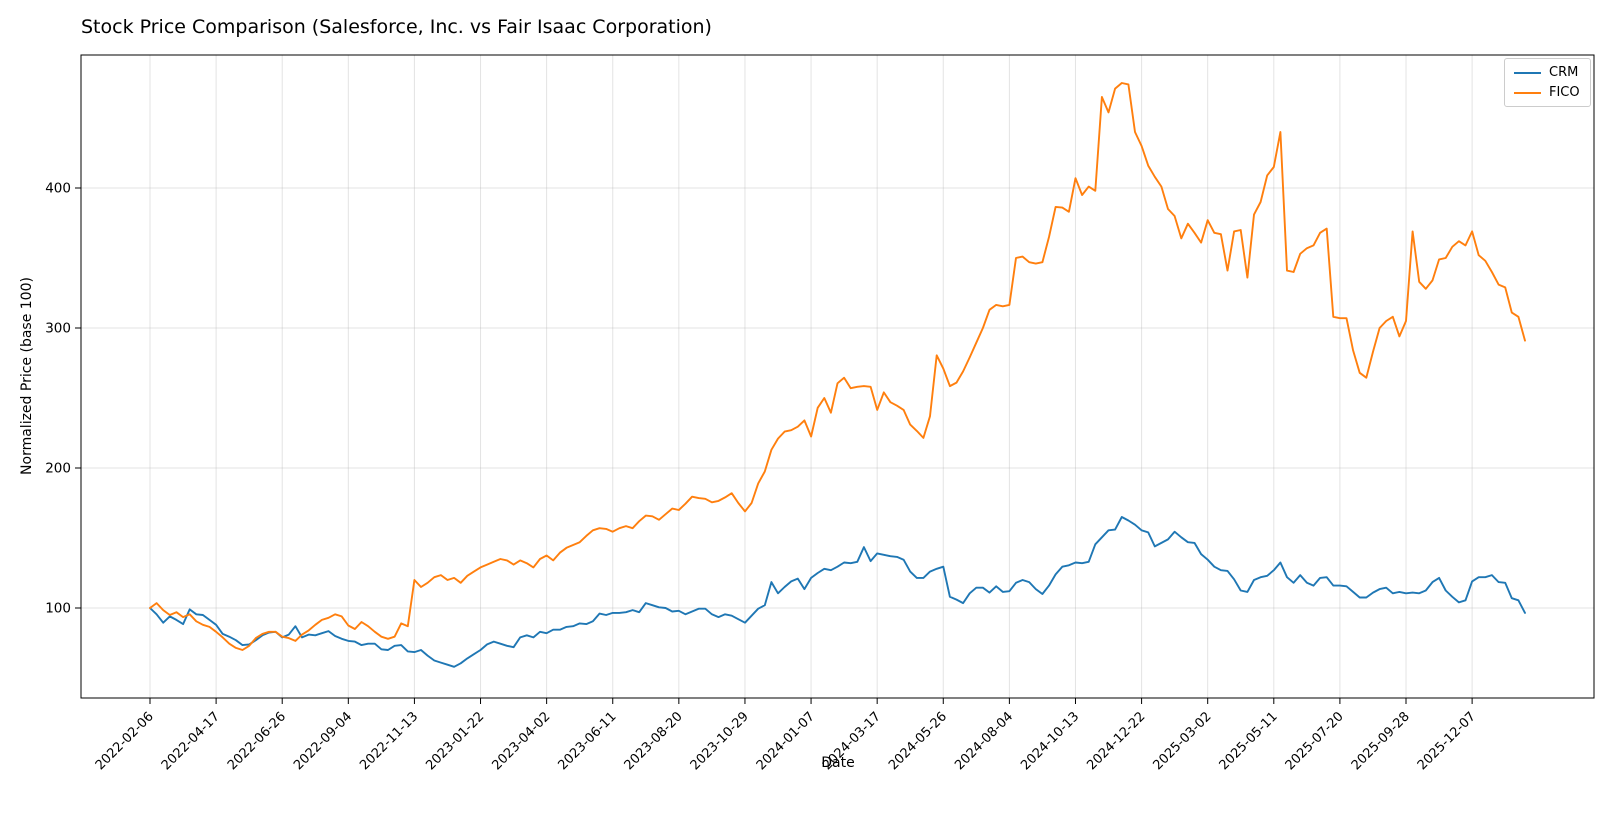 This screenshot has width=1620, height=819. What do you see at coordinates (125, 741) in the screenshot?
I see `x-tick-label: 2022-02-06` at bounding box center [125, 741].